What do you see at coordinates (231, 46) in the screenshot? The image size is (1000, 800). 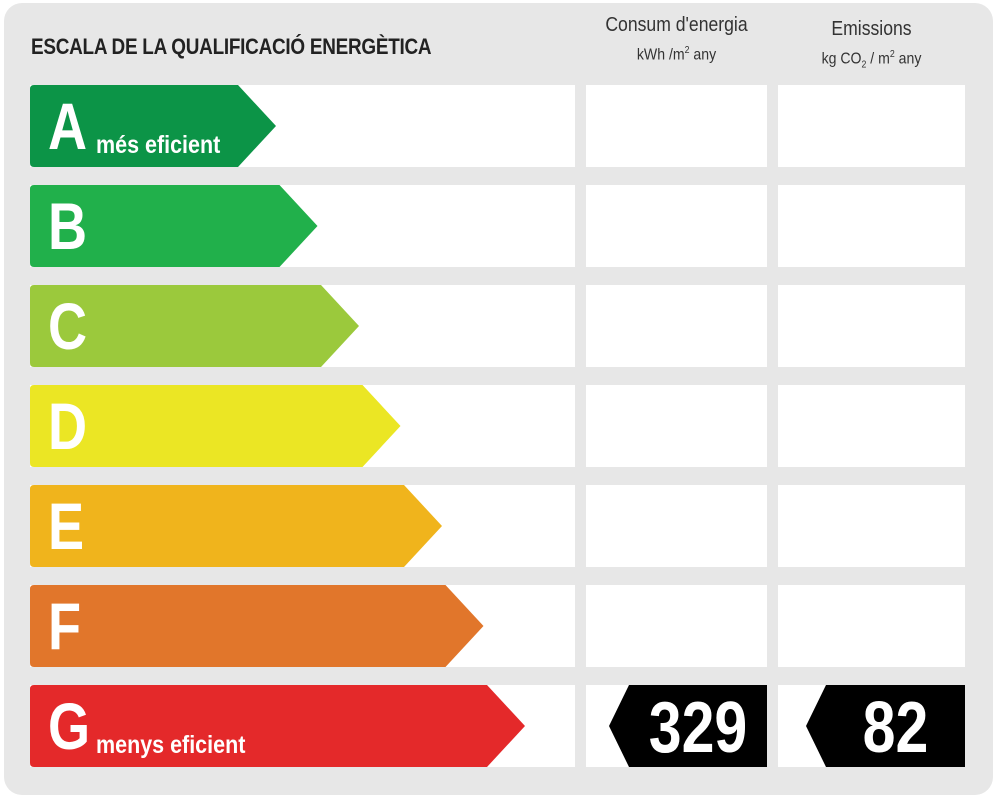 I see `label-title: ESCALA DE LA QUALIFICACIÓ ENERGÈTICA` at bounding box center [231, 46].